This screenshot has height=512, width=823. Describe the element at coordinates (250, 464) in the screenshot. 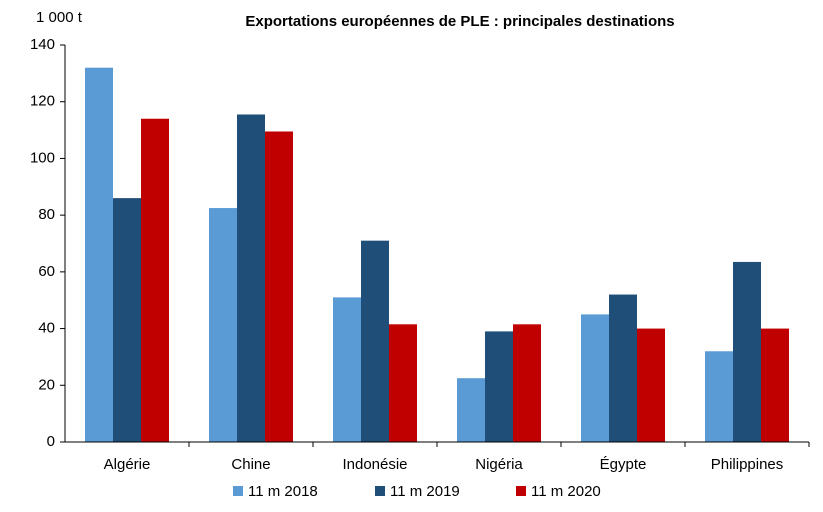

I see `x-tick-label: Chine` at that location.